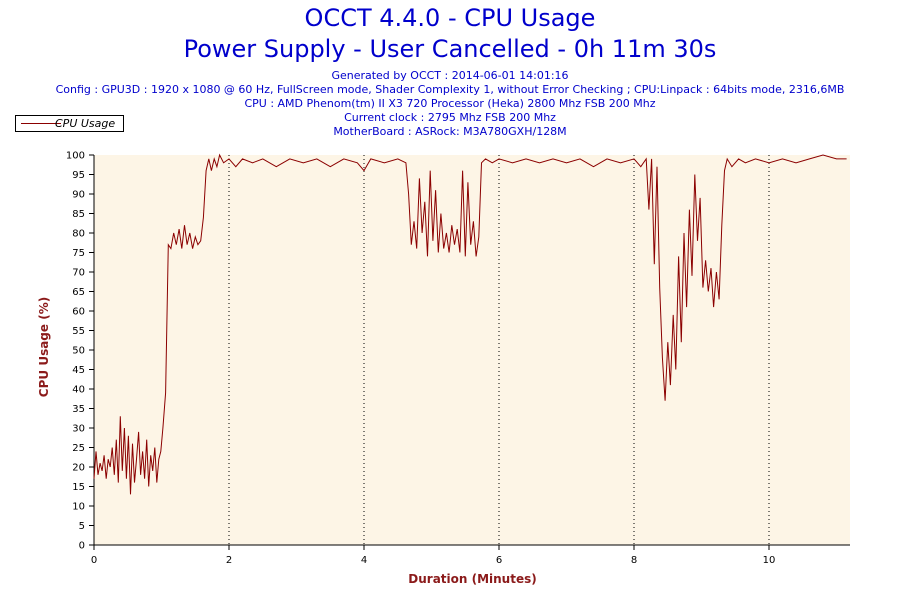 This screenshot has height=600, width=900. What do you see at coordinates (450, 75) in the screenshot?
I see `info-generated: Generated by OCCT : 2014-06-01 14:01:16` at bounding box center [450, 75].